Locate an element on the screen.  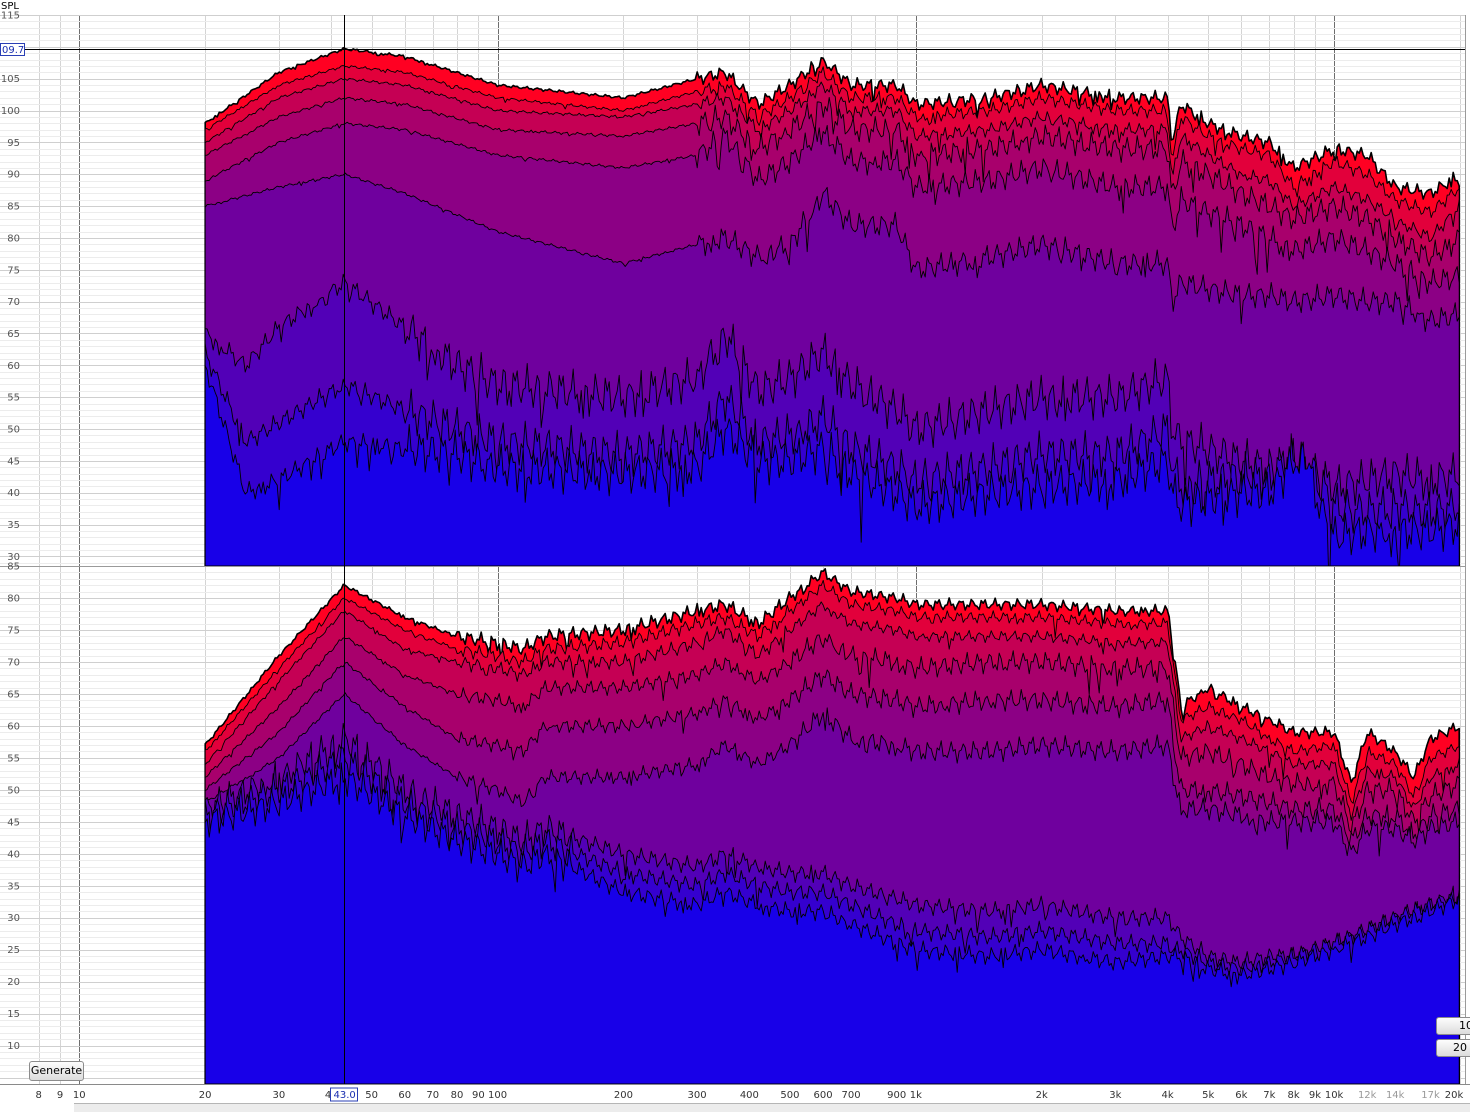
x-tick-label: 700 is located at coordinates (850, 1095).